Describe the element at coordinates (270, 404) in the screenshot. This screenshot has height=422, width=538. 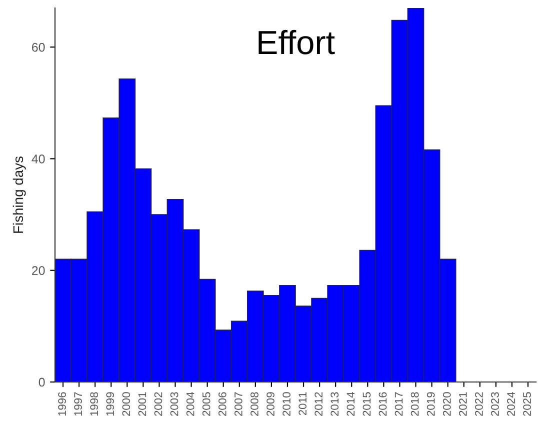
I see `x-tick-label: 2009` at that location.